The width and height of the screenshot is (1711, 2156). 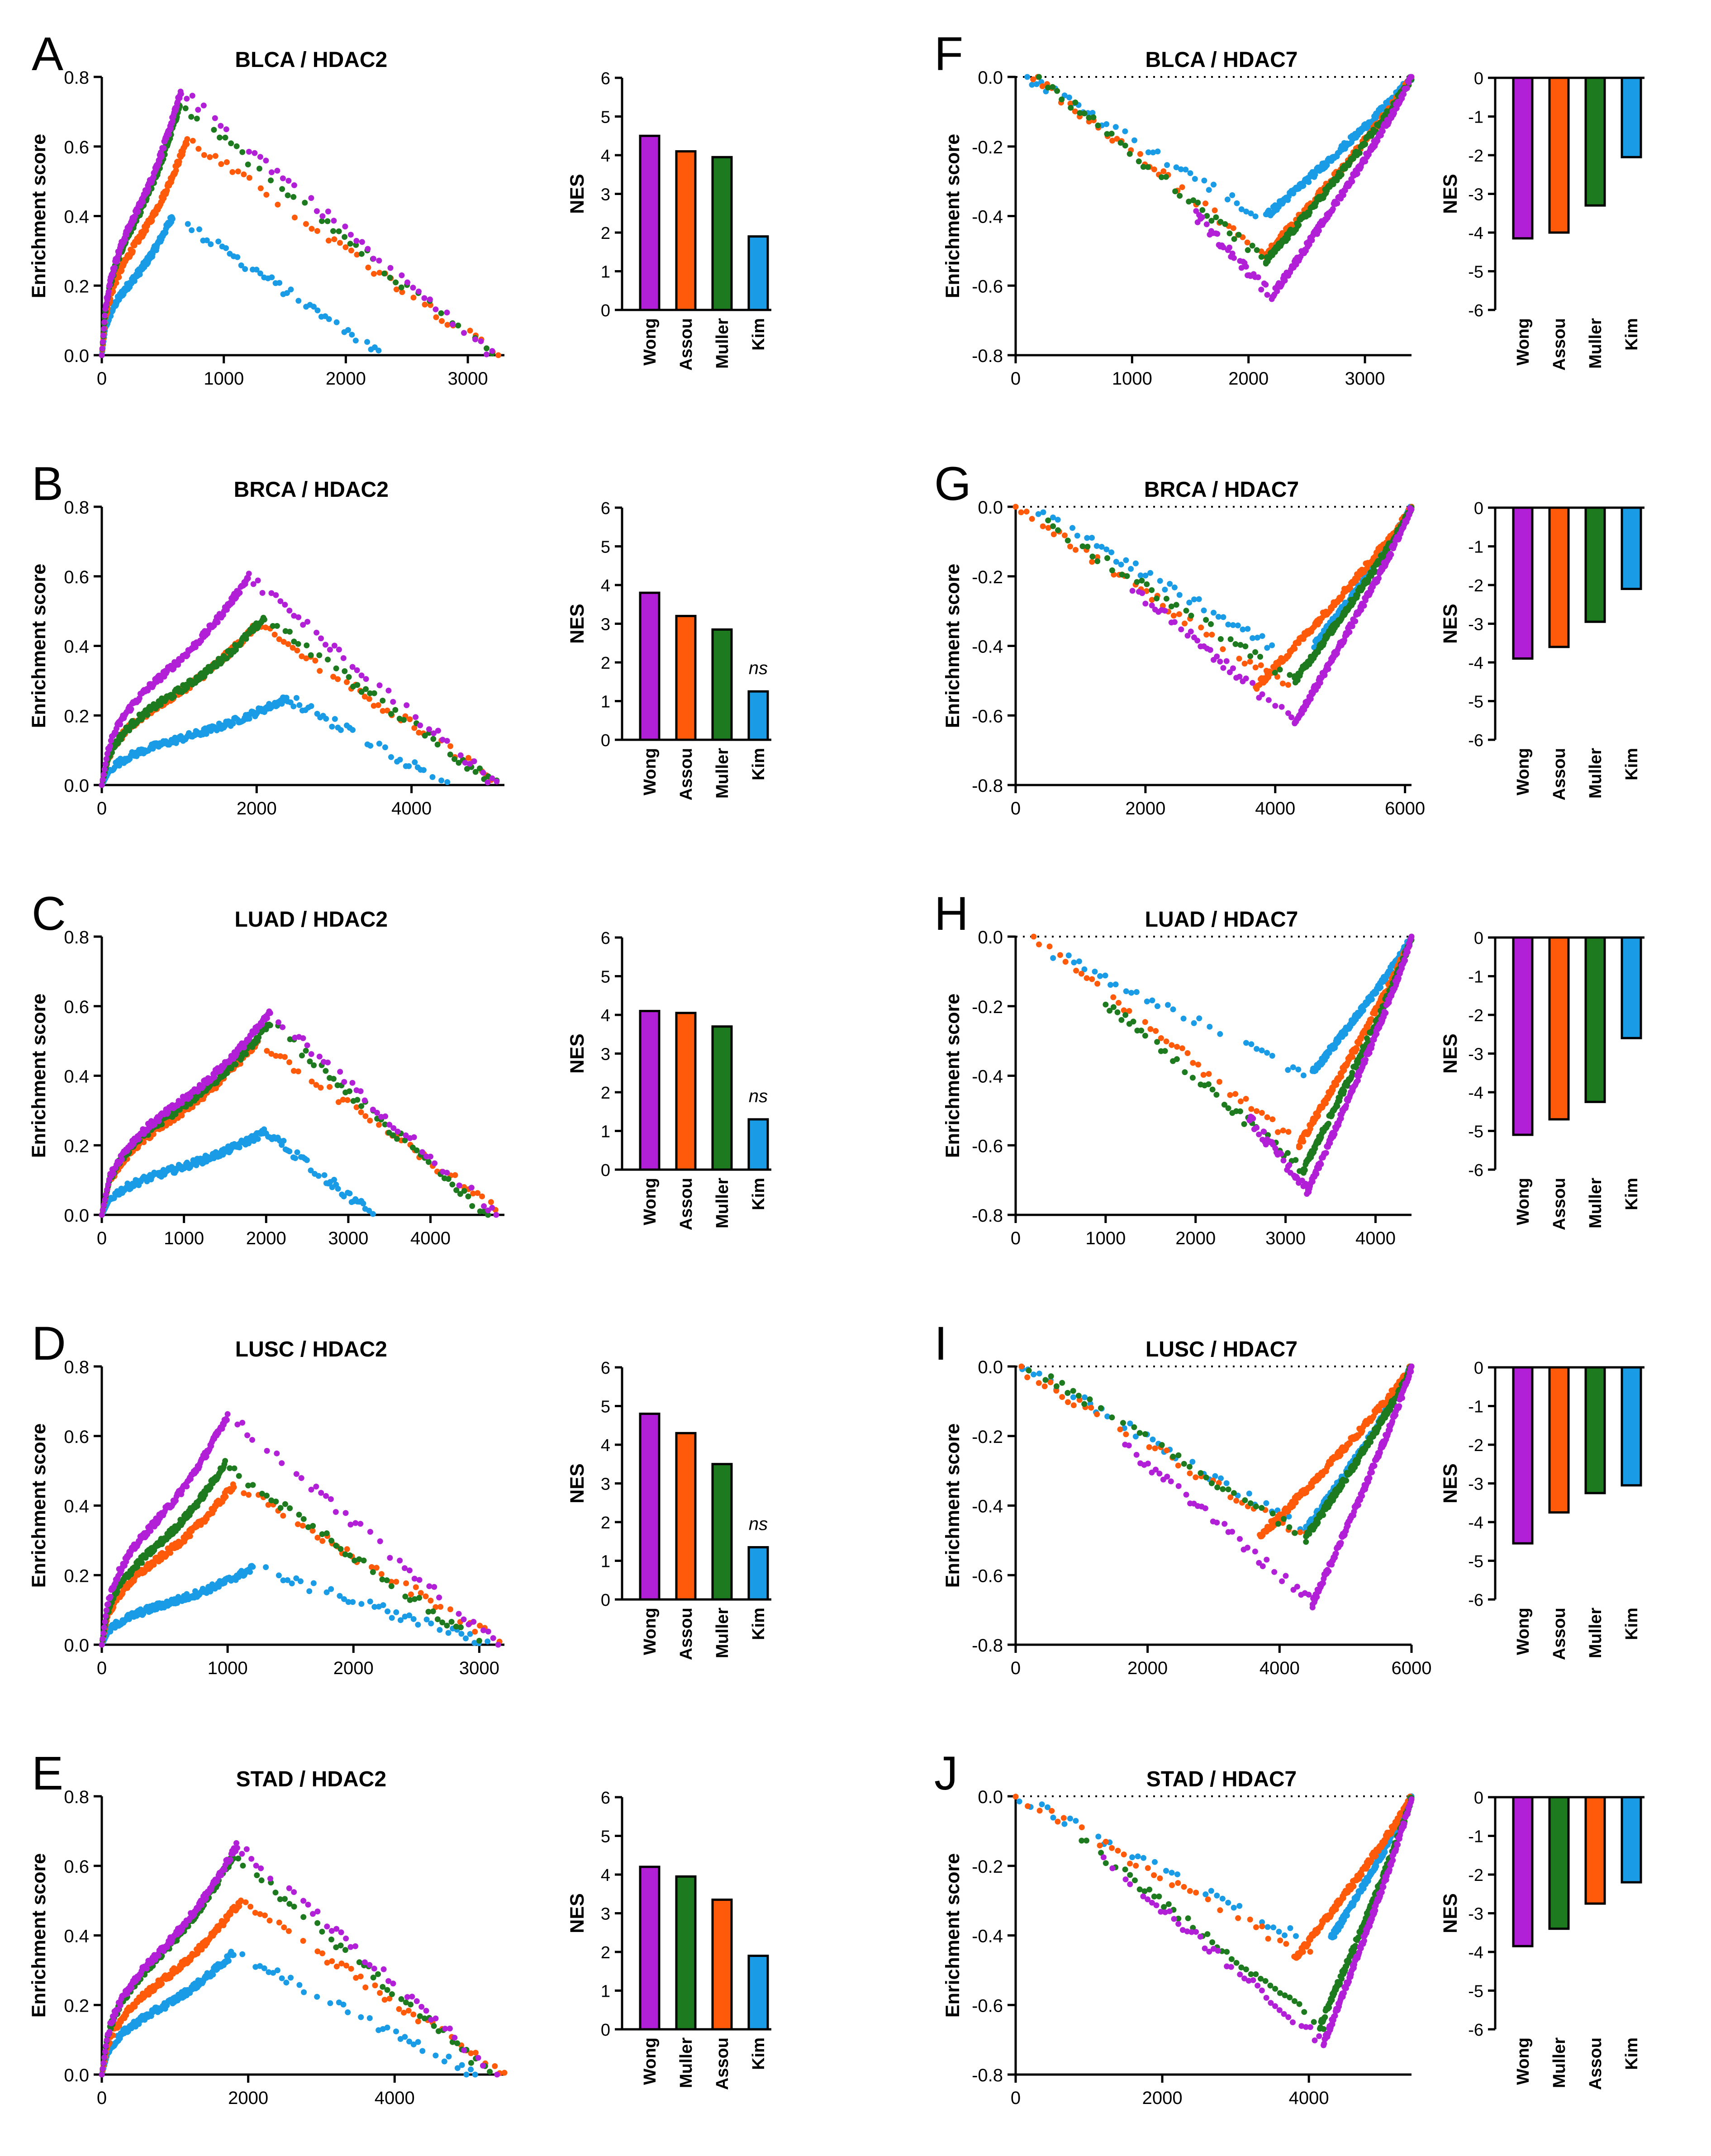 What do you see at coordinates (605, 1953) in the screenshot?
I see `nes-y-tick-label: 2` at bounding box center [605, 1953].